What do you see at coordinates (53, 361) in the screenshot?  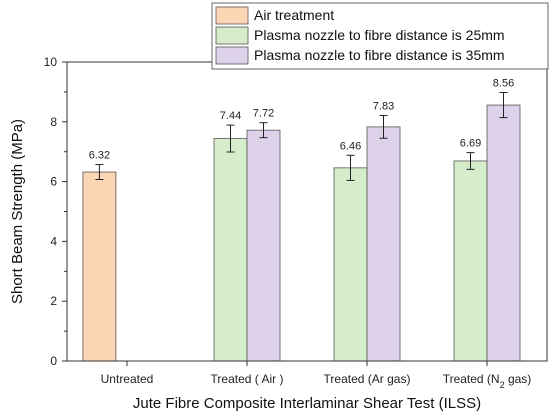 I see `y-tick-label: 0` at bounding box center [53, 361].